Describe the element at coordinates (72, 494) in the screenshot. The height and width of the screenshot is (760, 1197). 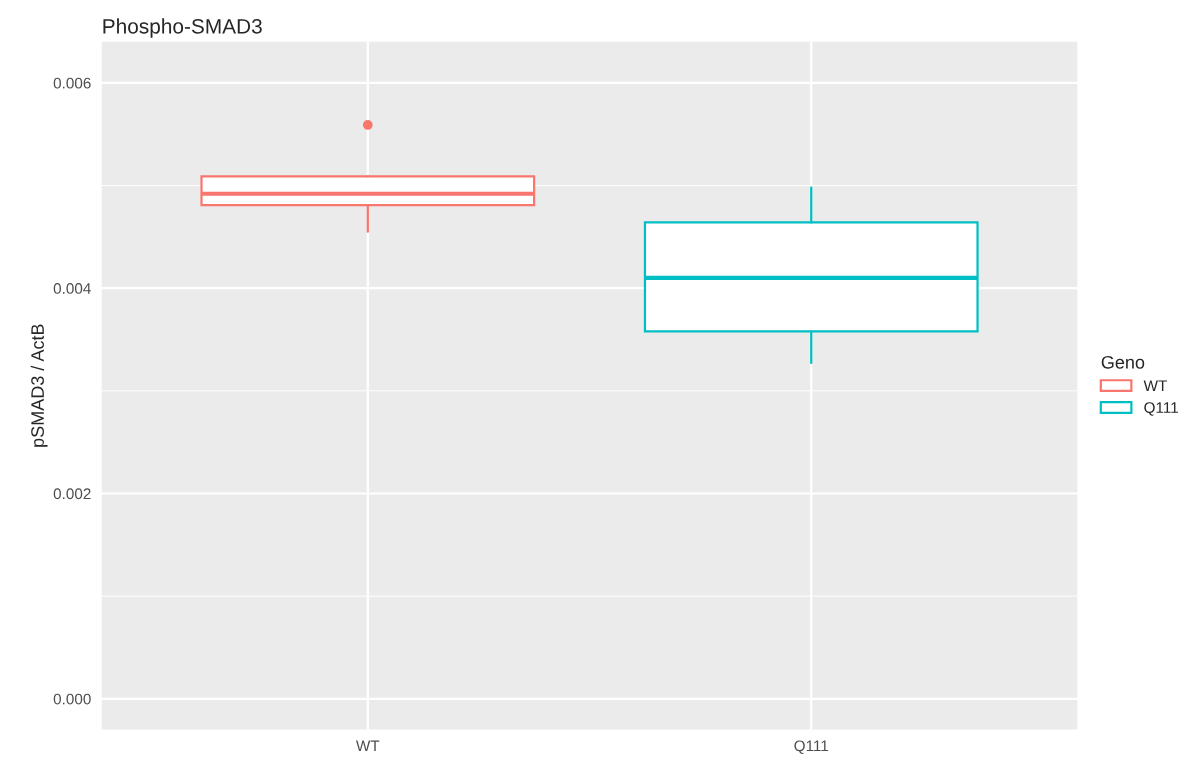
I see `y-tick-label: 0.002` at that location.